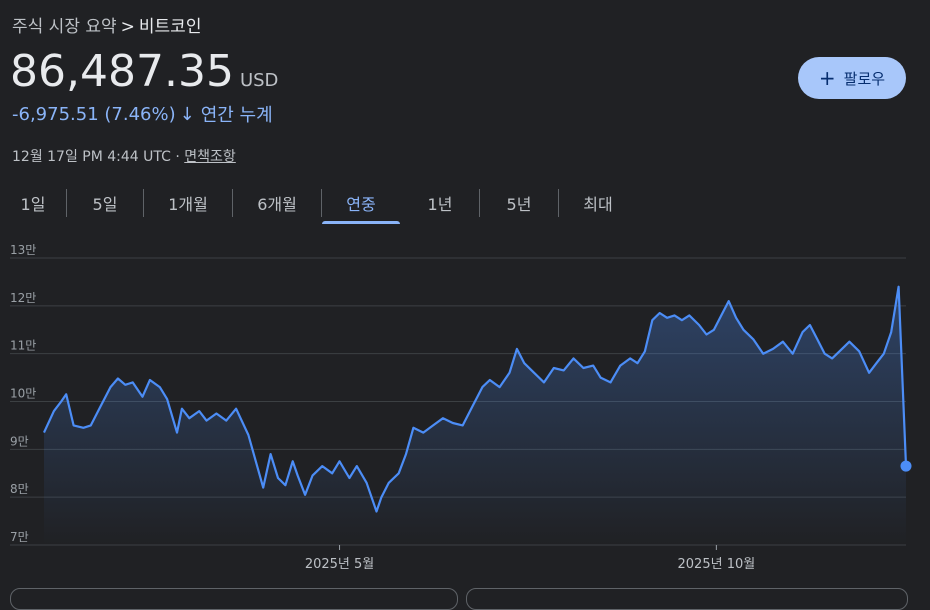 This screenshot has width=930, height=610. I want to click on follow-button: + 팔로우, so click(852, 78).